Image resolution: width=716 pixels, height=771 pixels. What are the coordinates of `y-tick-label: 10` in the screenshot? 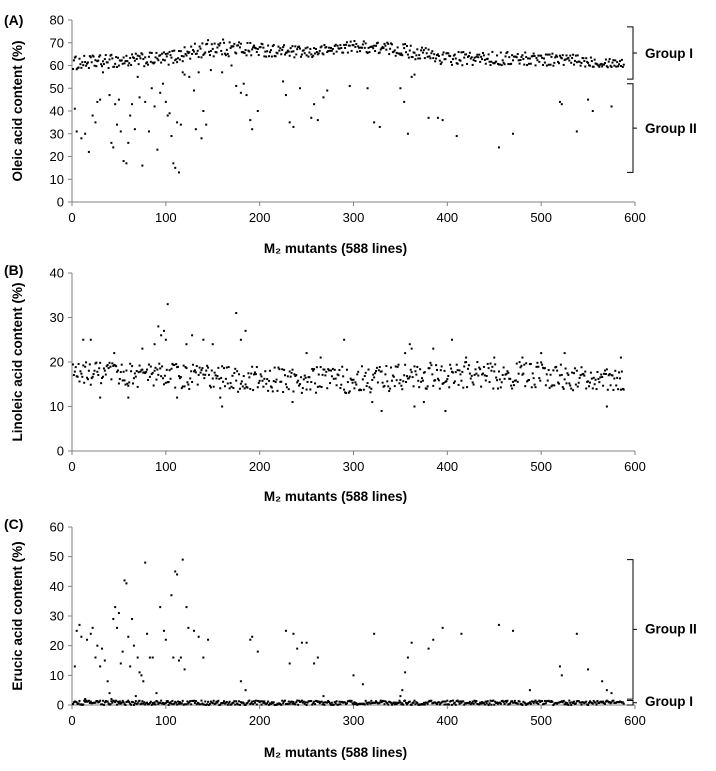 It's located at (57, 406).